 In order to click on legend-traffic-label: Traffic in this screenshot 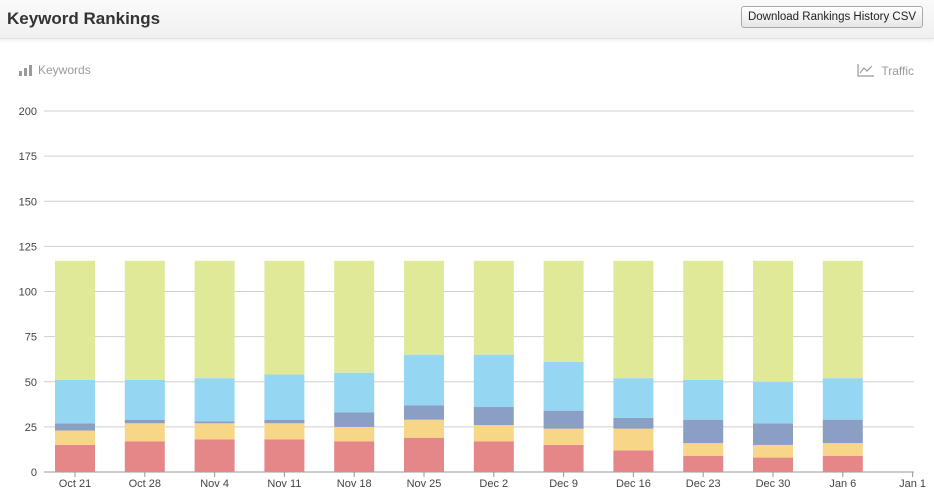, I will do `click(897, 71)`.